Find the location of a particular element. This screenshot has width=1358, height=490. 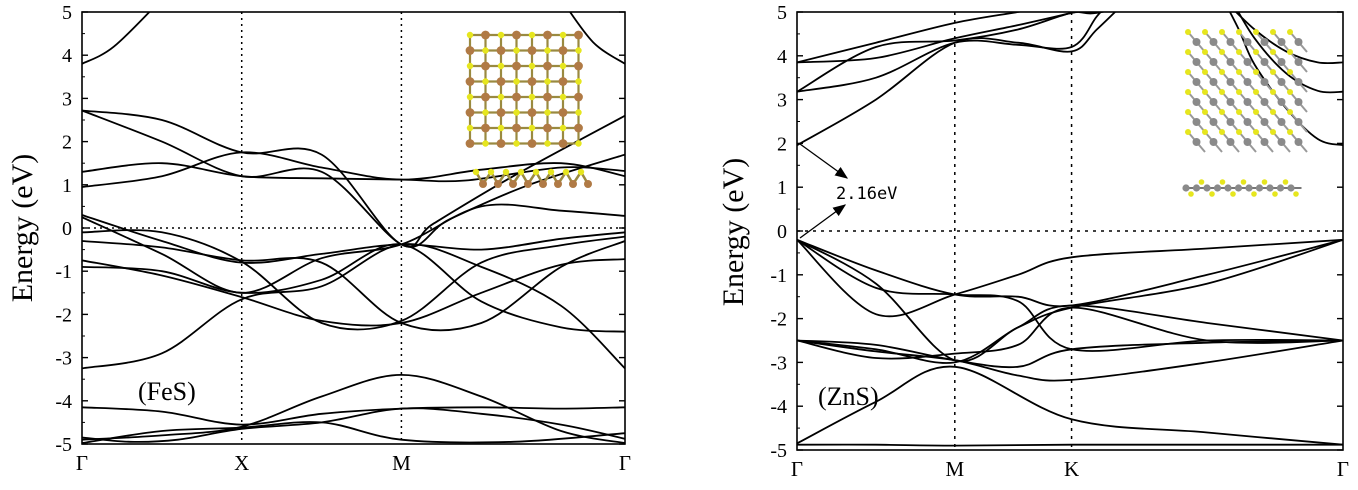

fes-y-tick-label: -3 is located at coordinates (63, 359).